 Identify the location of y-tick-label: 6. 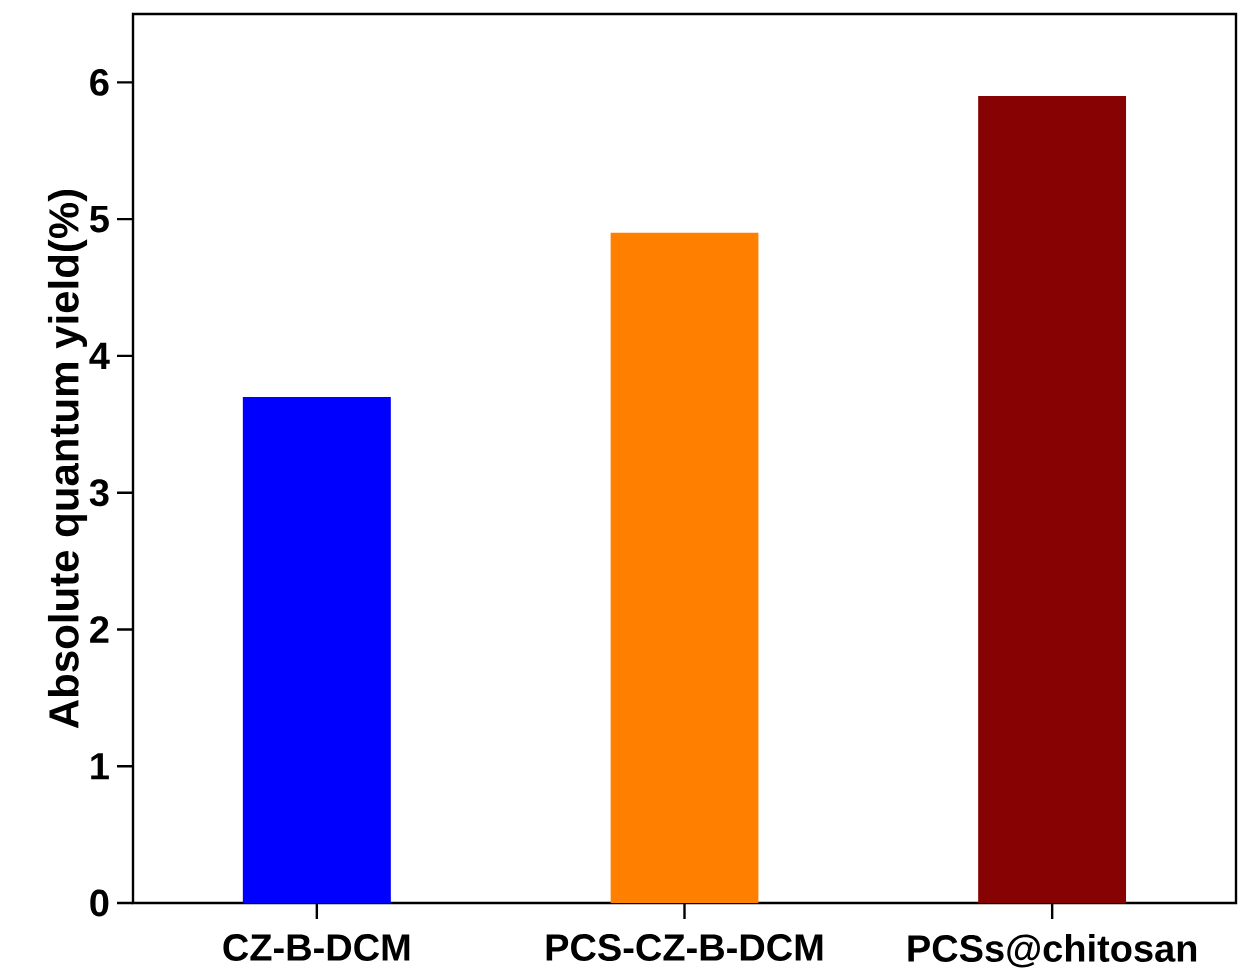
(99, 82).